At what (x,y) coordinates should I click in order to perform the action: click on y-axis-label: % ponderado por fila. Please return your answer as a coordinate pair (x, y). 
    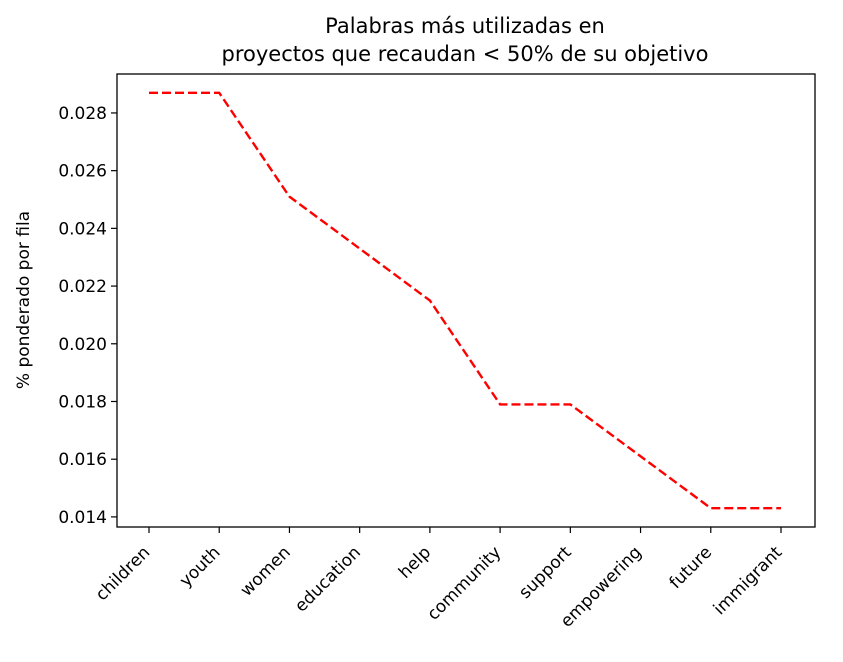
    Looking at the image, I should click on (24, 300).